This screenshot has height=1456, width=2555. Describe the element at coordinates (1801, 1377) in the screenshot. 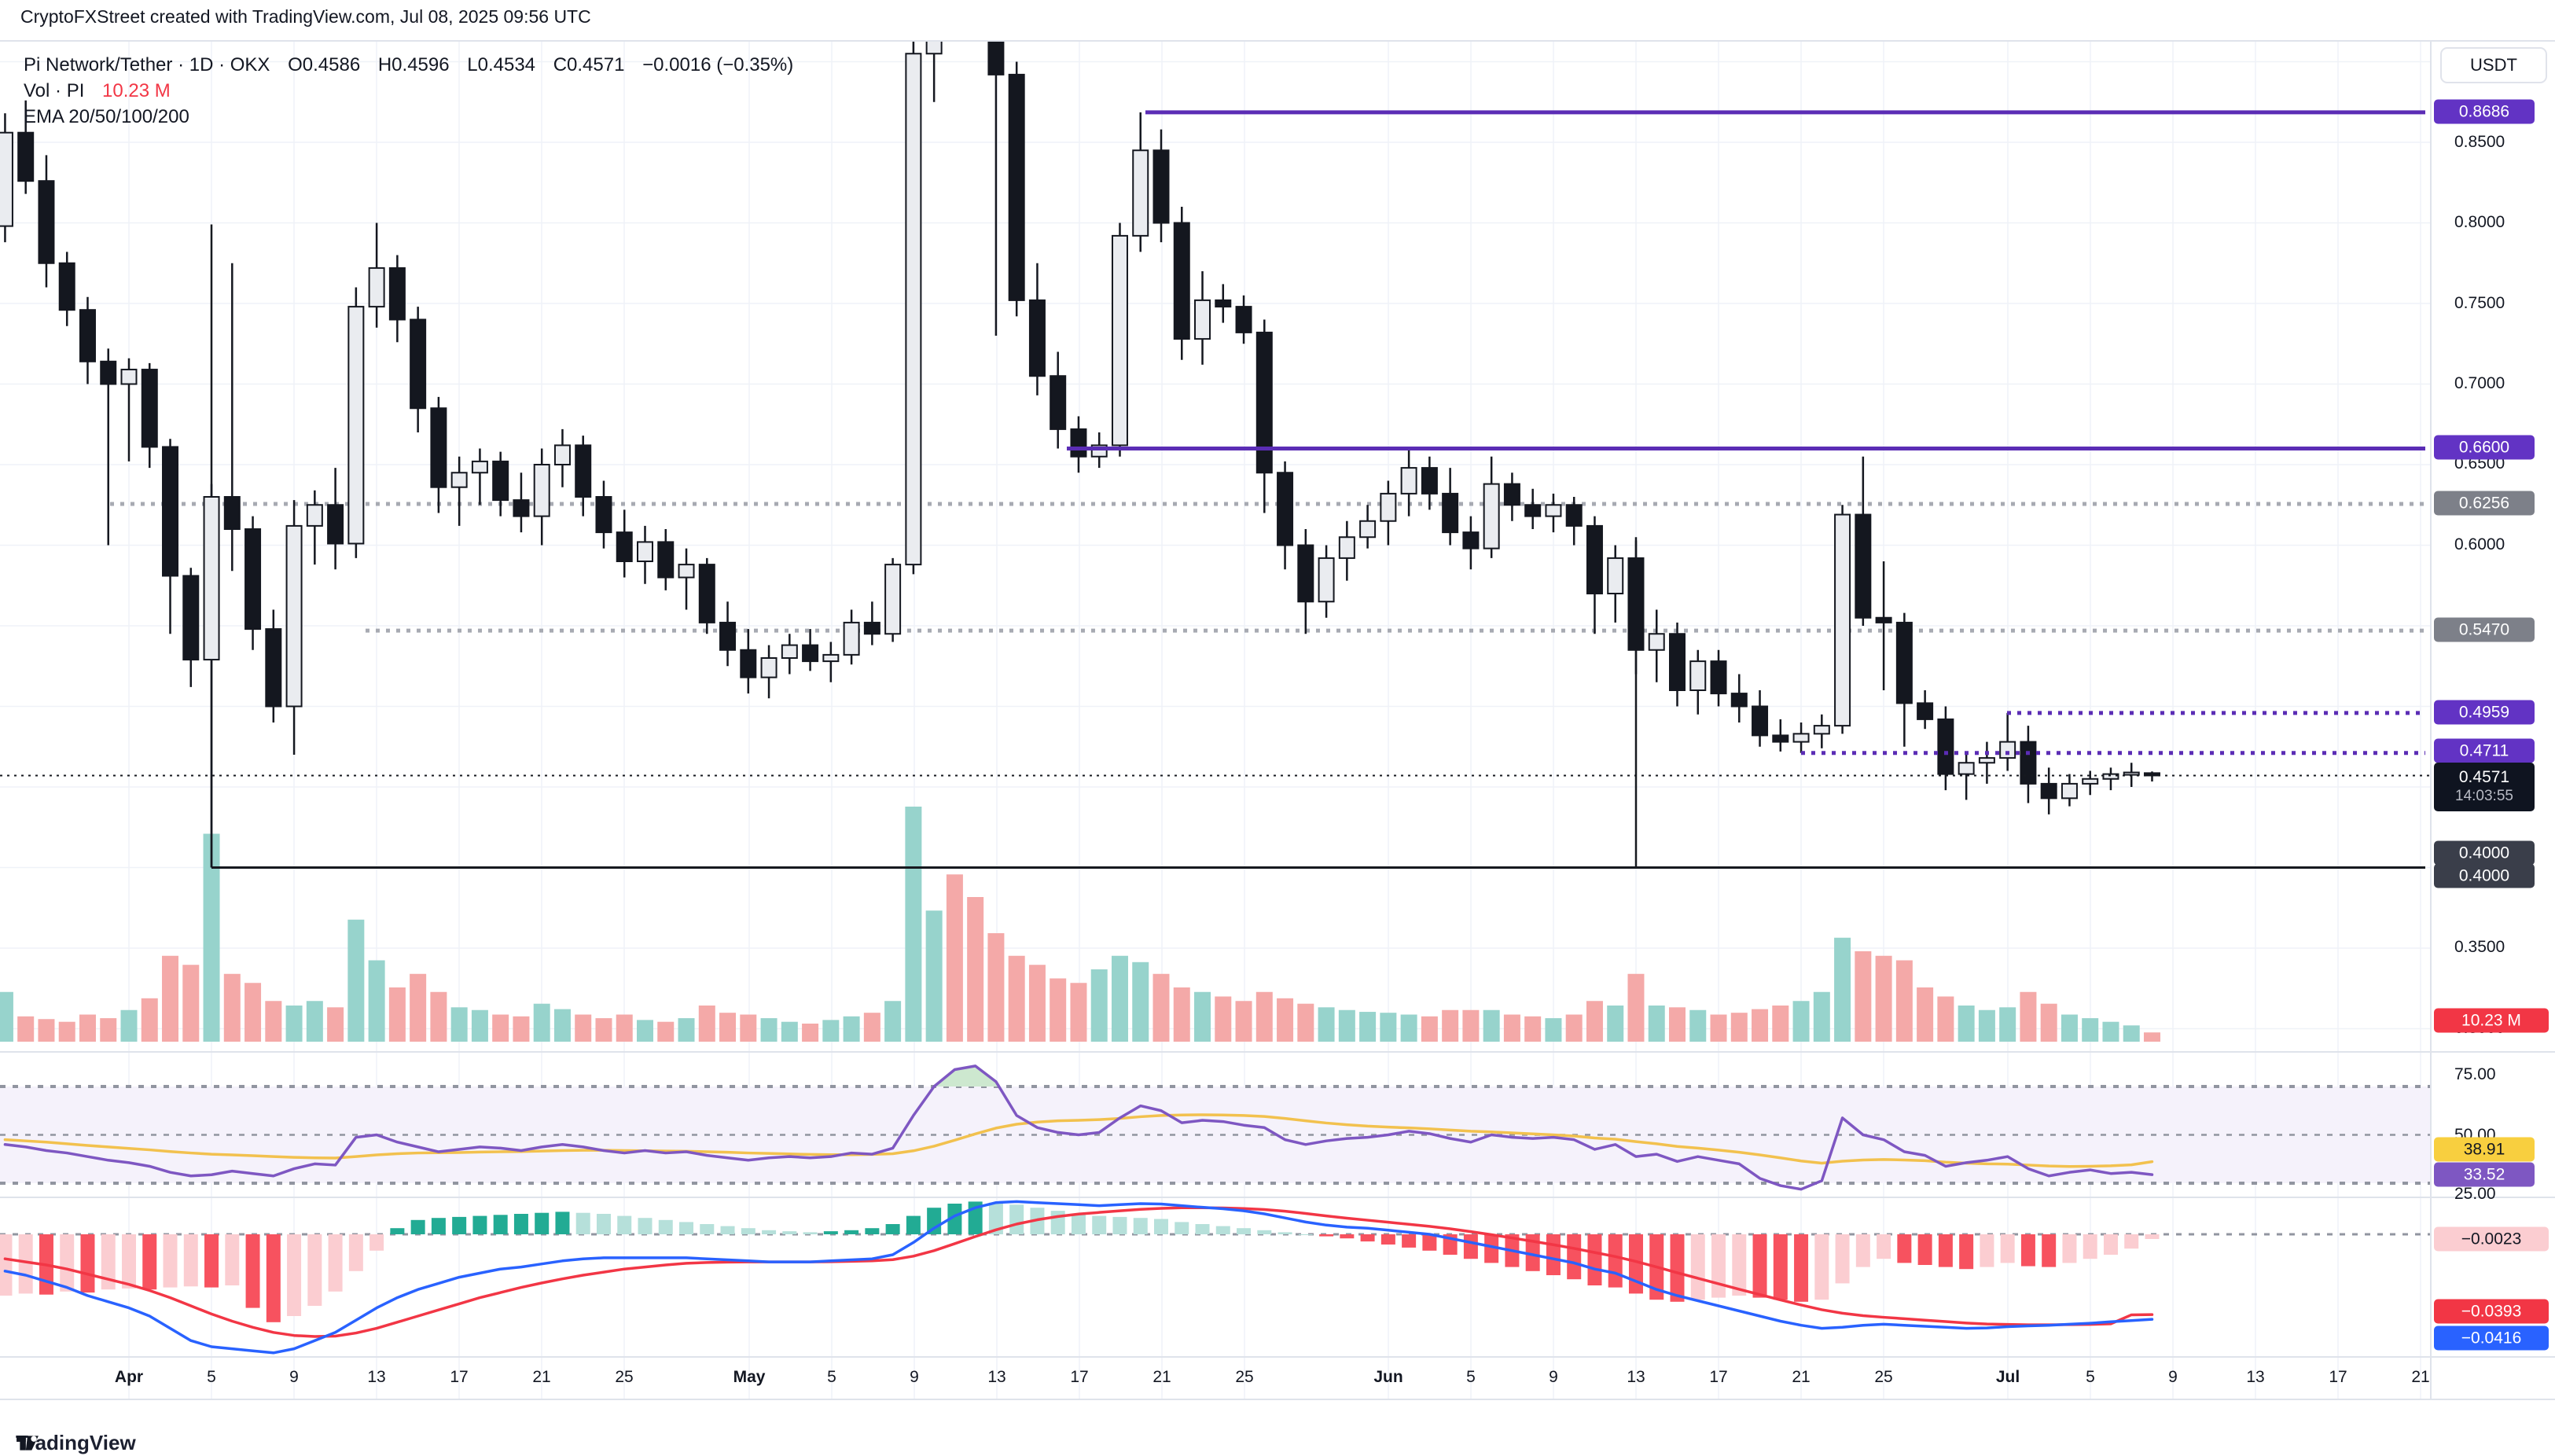

I see `time-tick-21: 21` at that location.